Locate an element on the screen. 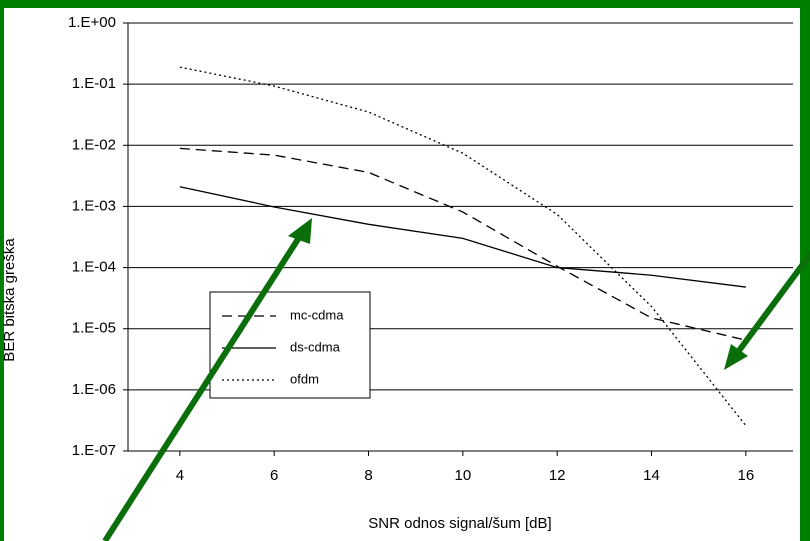 This screenshot has width=810, height=541. series-line is located at coordinates (462, 237).